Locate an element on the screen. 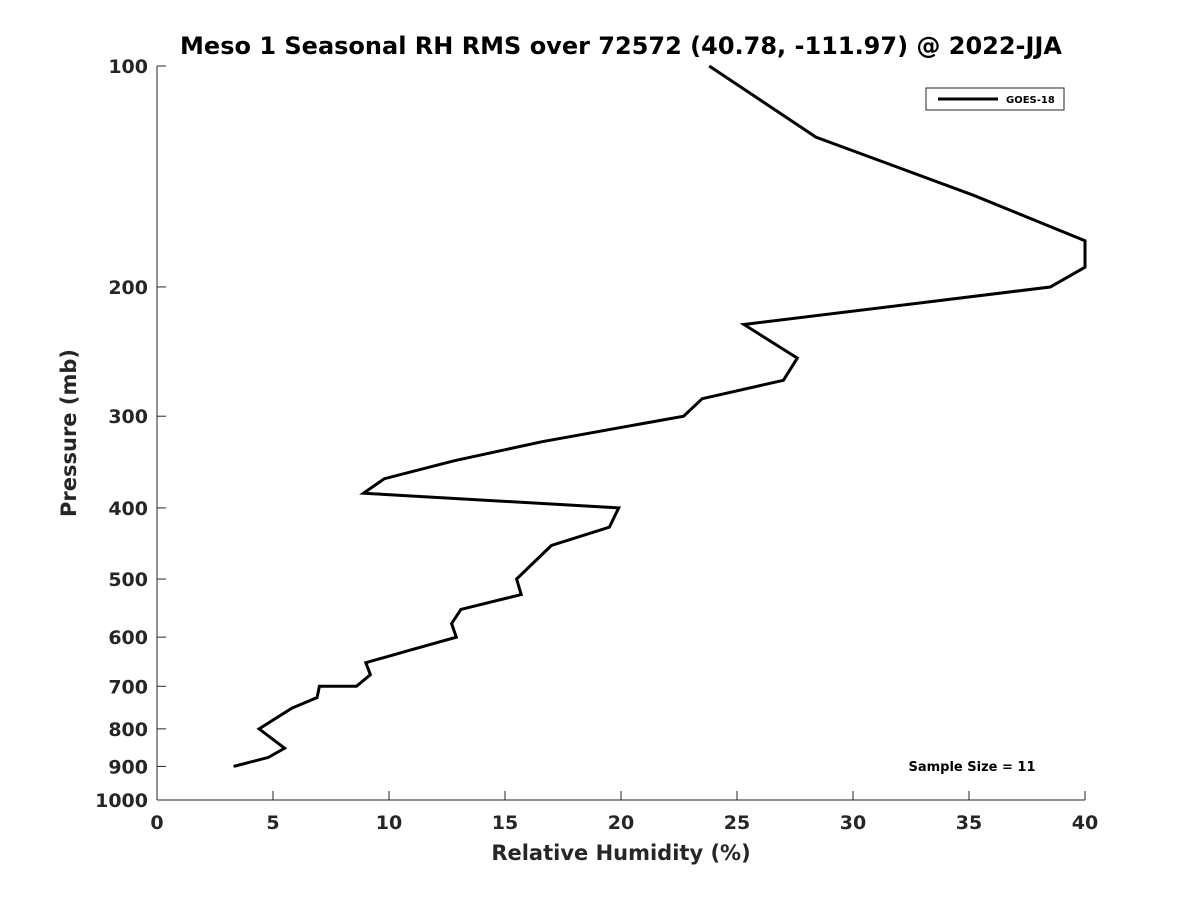 The height and width of the screenshot is (900, 1200). y-tick-label: 300 is located at coordinates (128, 417).